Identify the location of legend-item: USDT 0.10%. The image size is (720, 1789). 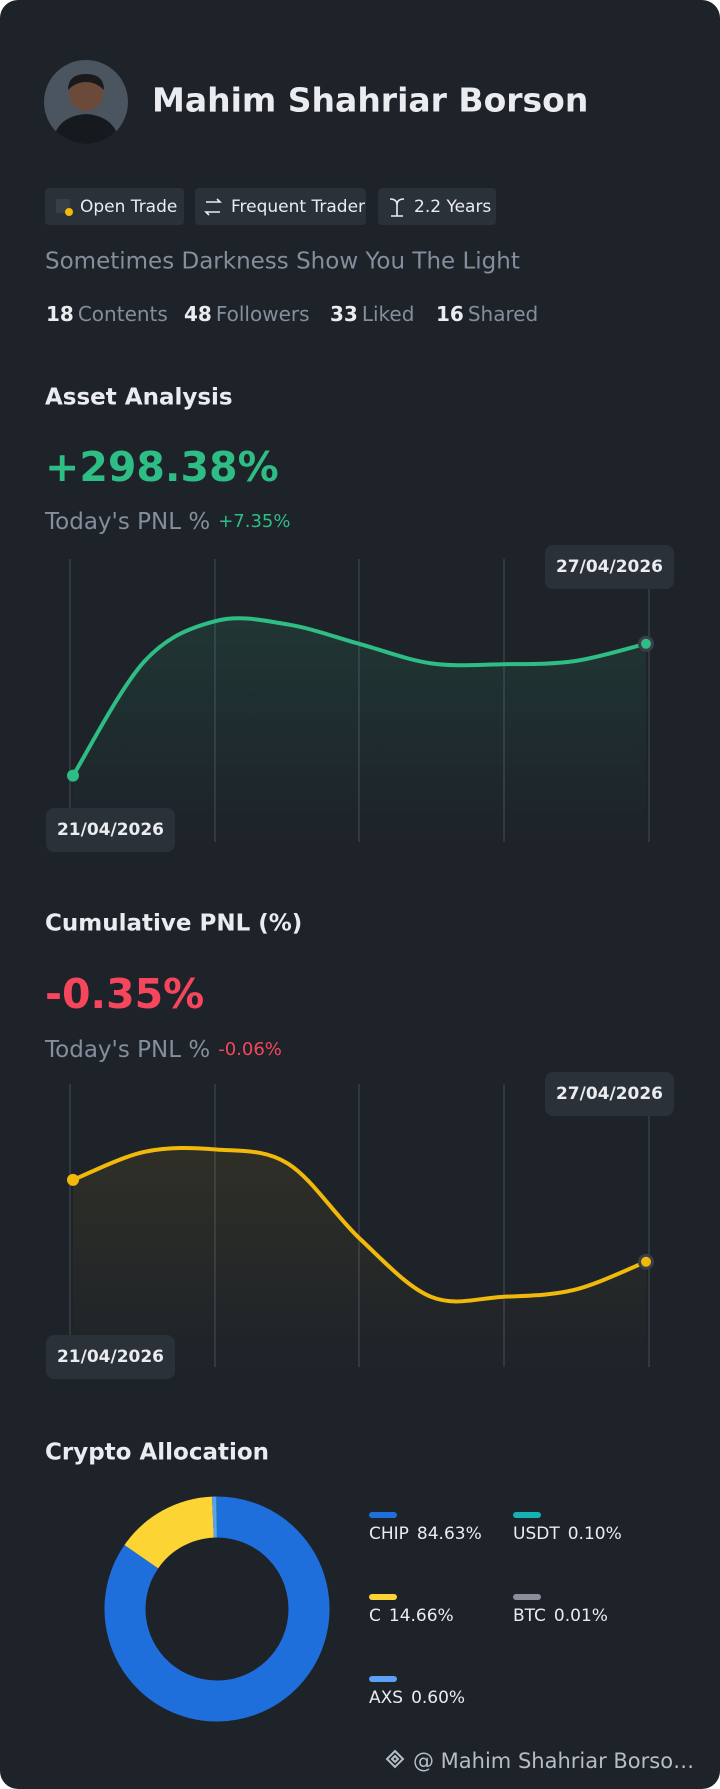
(567, 1534).